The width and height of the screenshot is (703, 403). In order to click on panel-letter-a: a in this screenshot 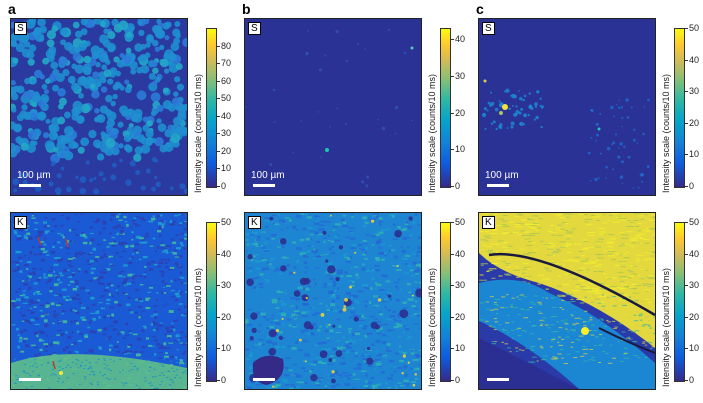, I will do `click(12, 9)`.